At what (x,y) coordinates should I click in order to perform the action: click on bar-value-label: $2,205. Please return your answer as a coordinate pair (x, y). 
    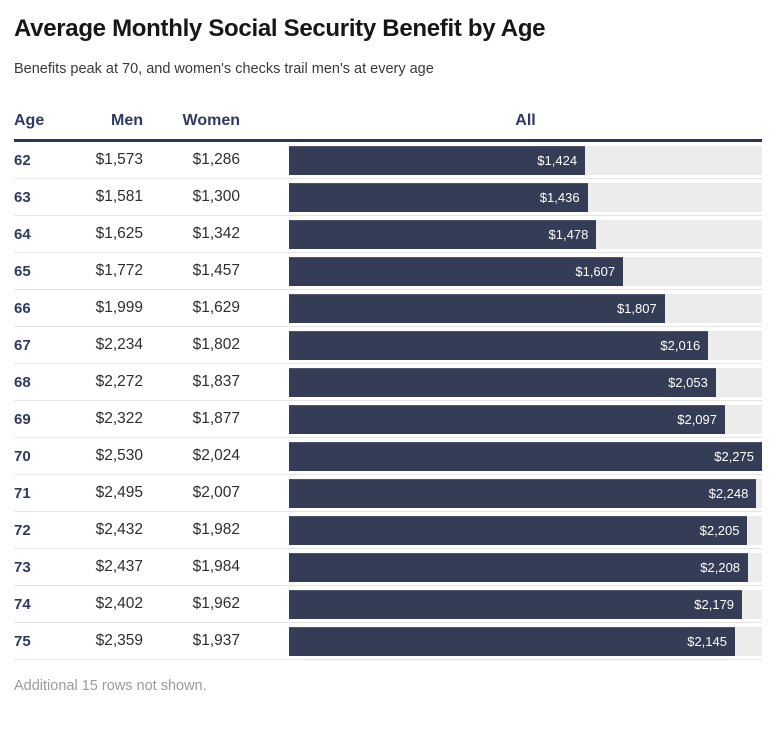
    Looking at the image, I should click on (719, 531).